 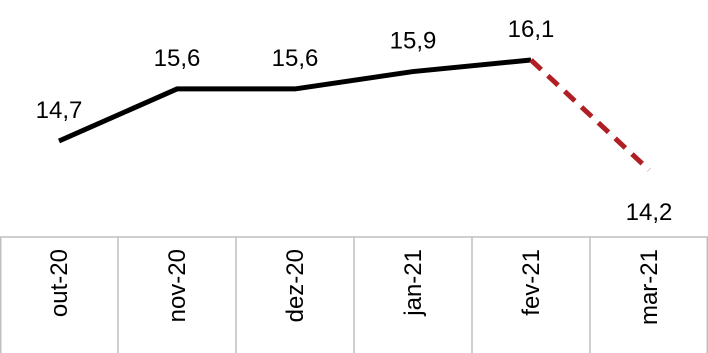 What do you see at coordinates (531, 29) in the screenshot?
I see `data-label: 16,1` at bounding box center [531, 29].